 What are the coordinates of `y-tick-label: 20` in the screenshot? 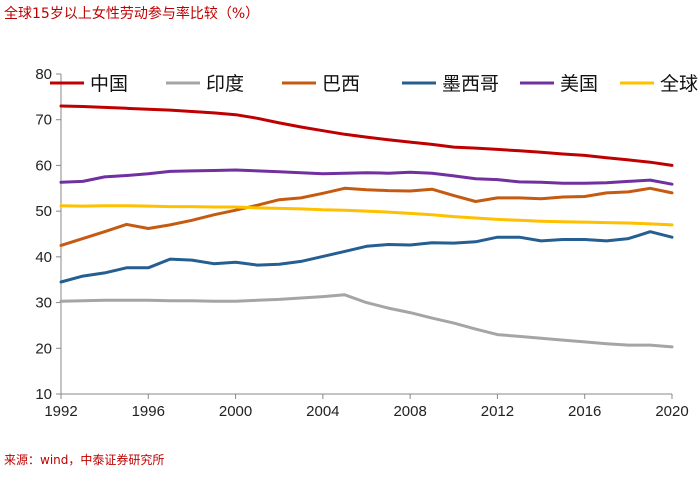 It's located at (43, 348).